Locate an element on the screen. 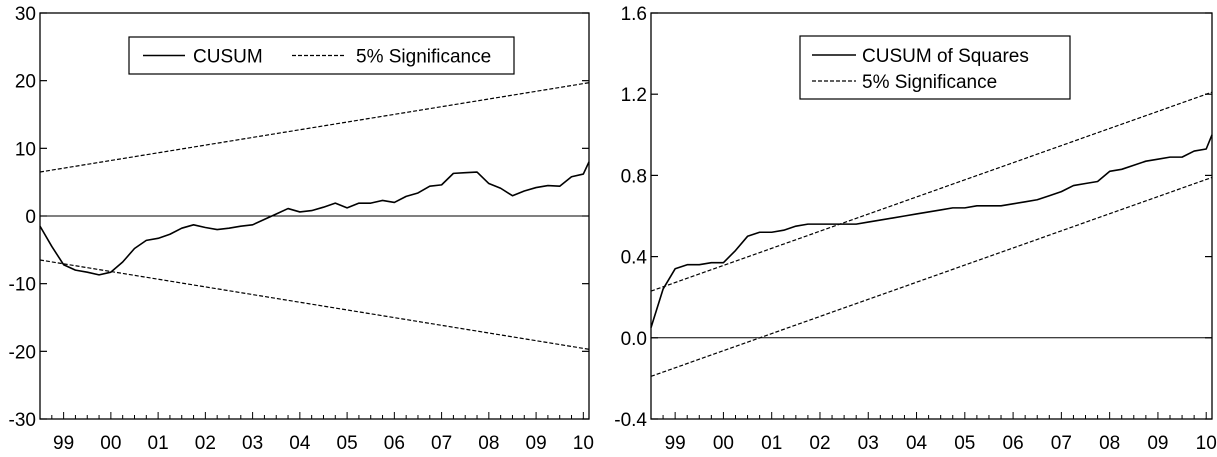 The height and width of the screenshot is (457, 1217). y-tick-label: 0.4 is located at coordinates (634, 258).